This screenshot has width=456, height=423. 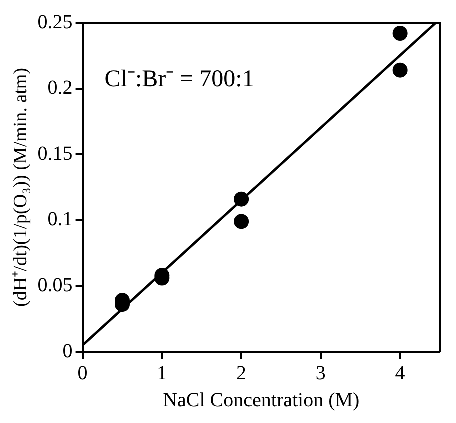 I want to click on x-tick-label: 0, so click(x=83, y=373).